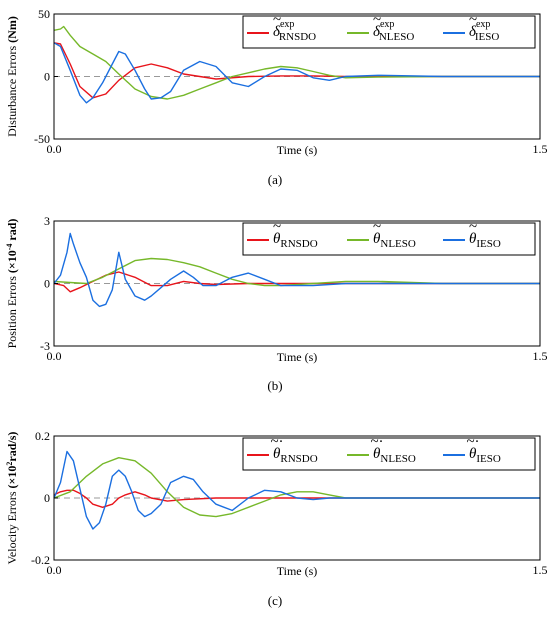  What do you see at coordinates (274, 385) in the screenshot?
I see `panel-caption: (b)` at bounding box center [274, 385].